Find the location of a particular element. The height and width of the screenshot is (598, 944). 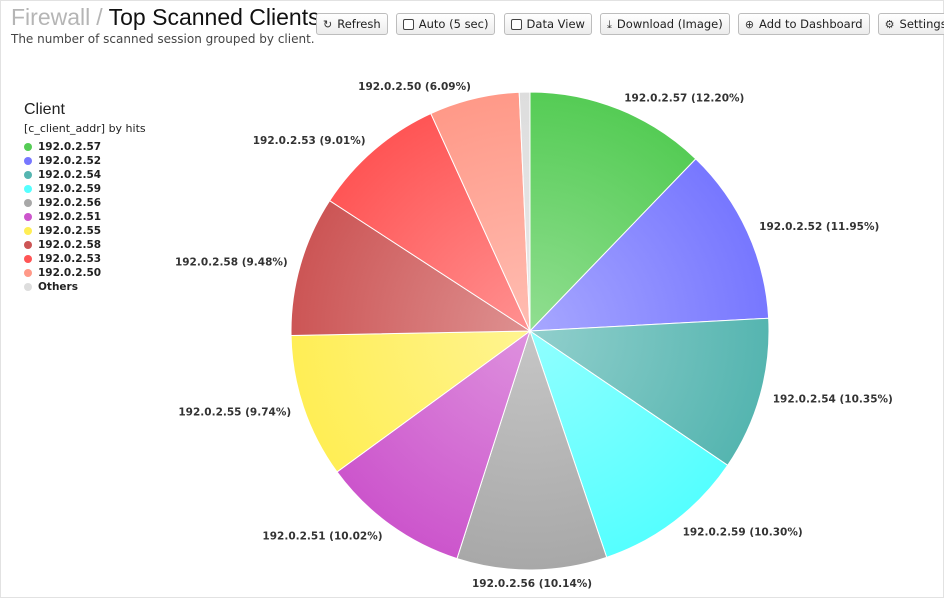

data-view-checkbox is located at coordinates (516, 24).